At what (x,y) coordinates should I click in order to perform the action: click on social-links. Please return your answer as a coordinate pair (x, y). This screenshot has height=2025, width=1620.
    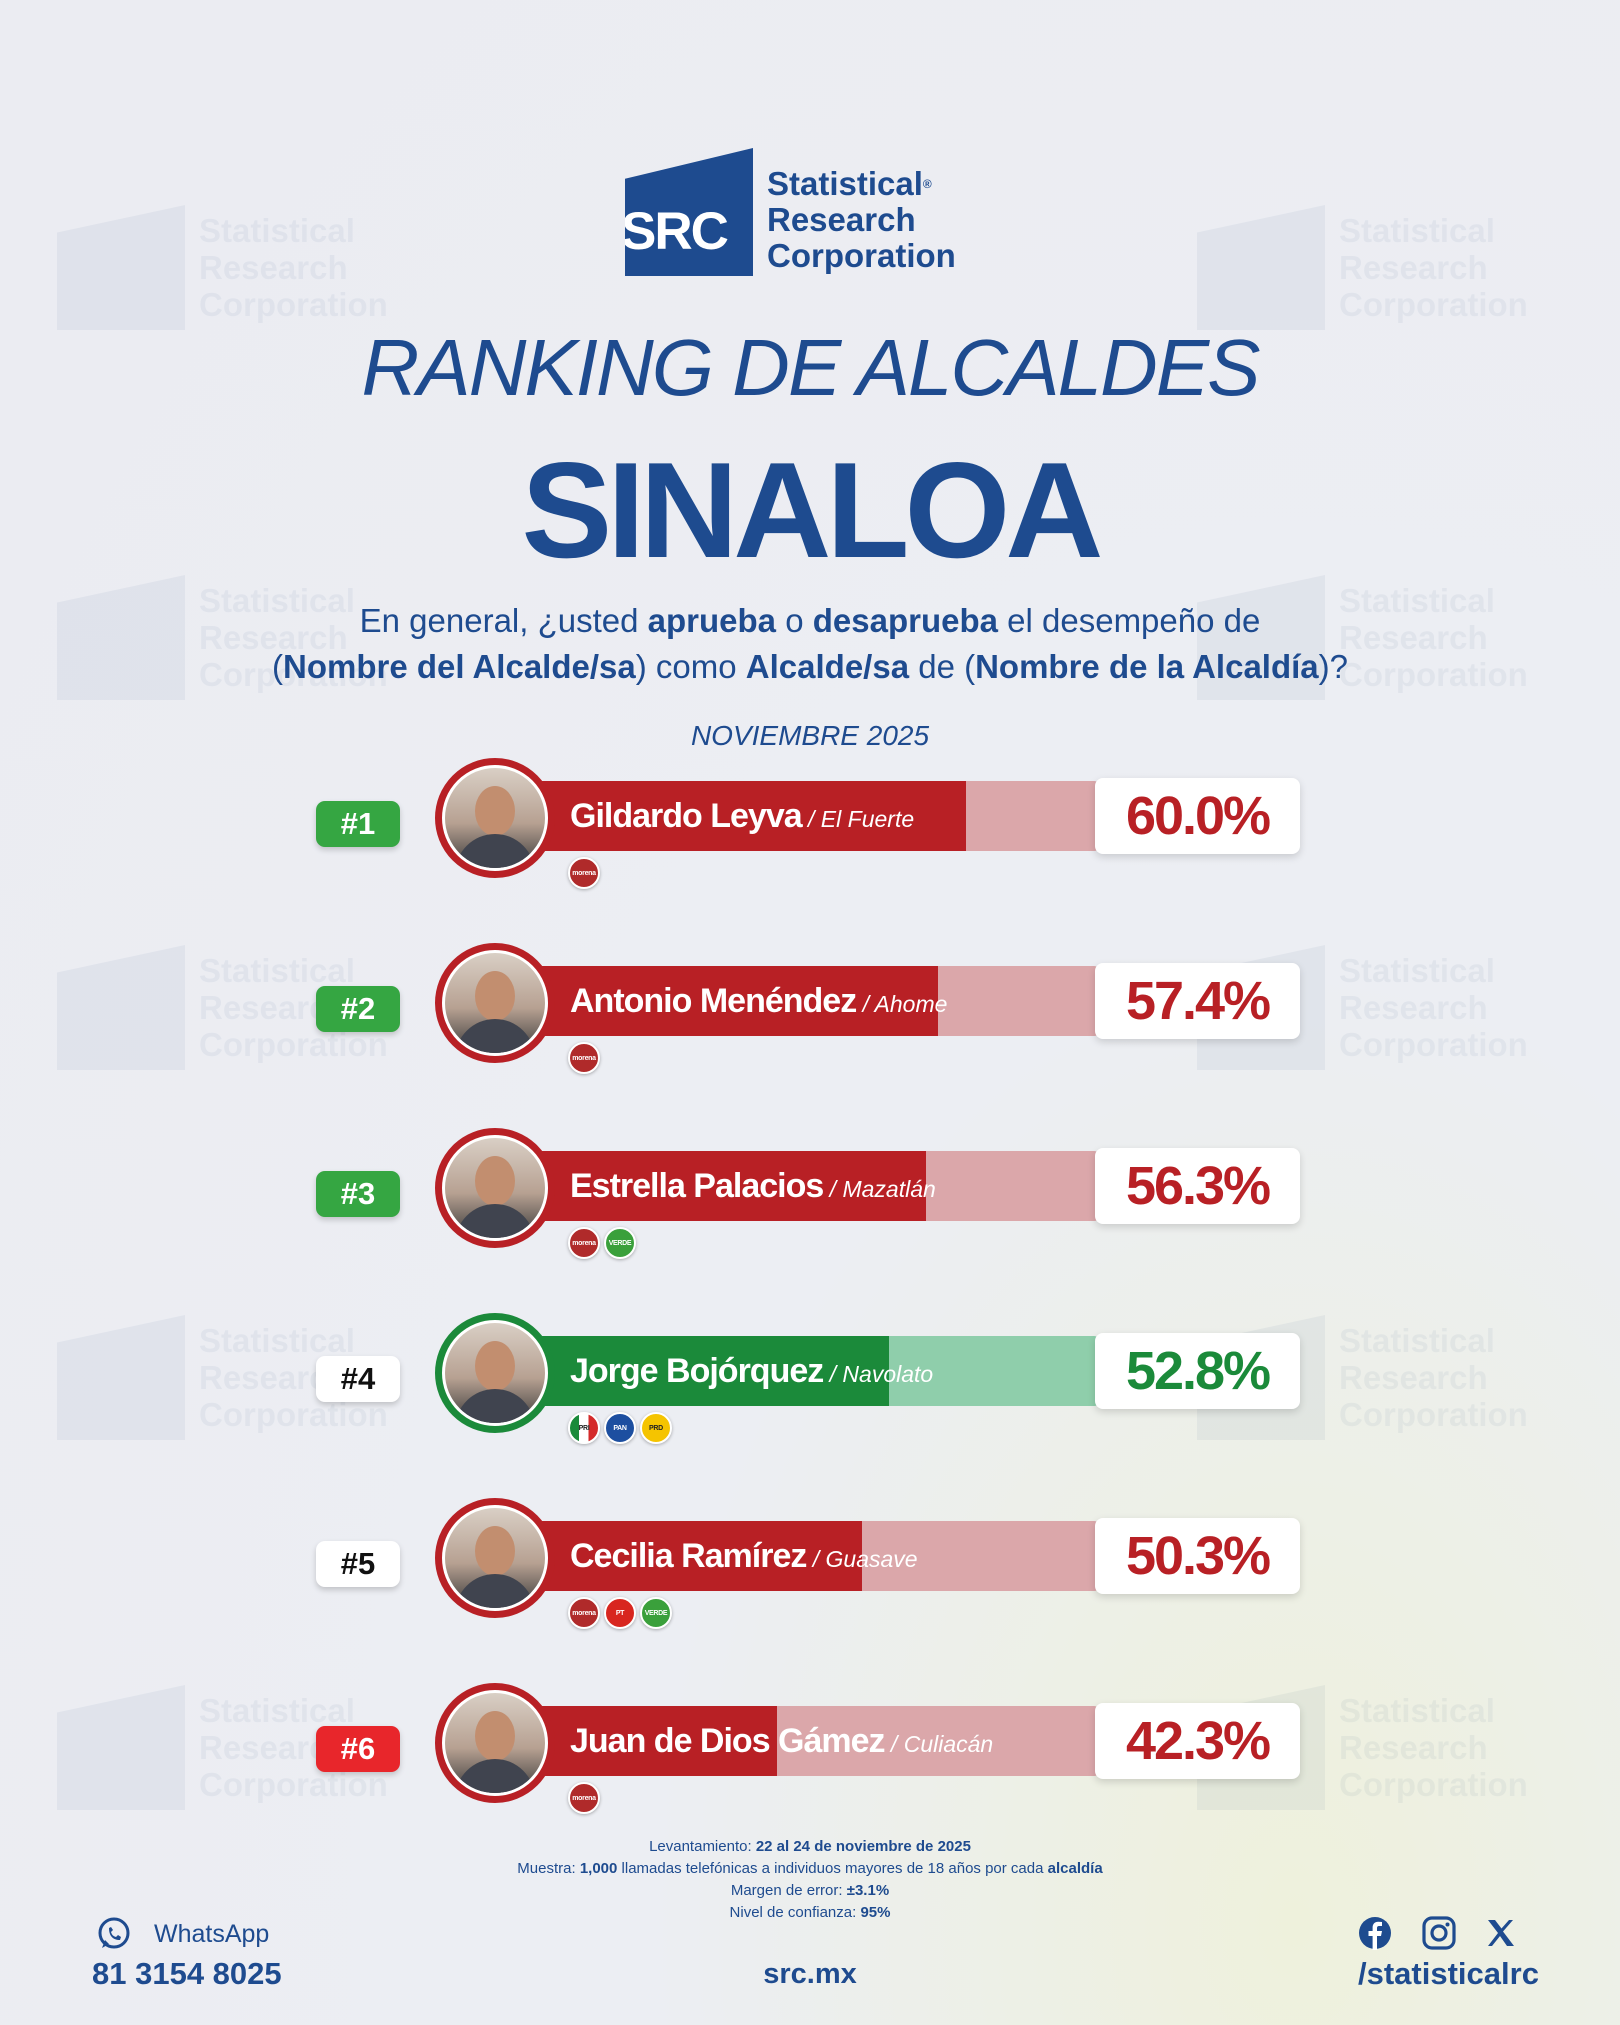
    Looking at the image, I should click on (1437, 1933).